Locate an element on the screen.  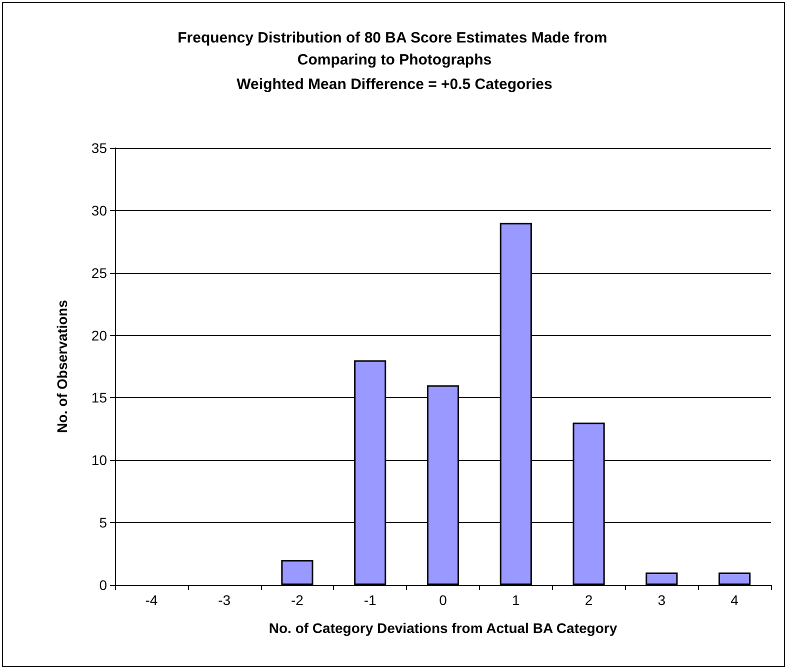
x-tick-label: -2 is located at coordinates (297, 600).